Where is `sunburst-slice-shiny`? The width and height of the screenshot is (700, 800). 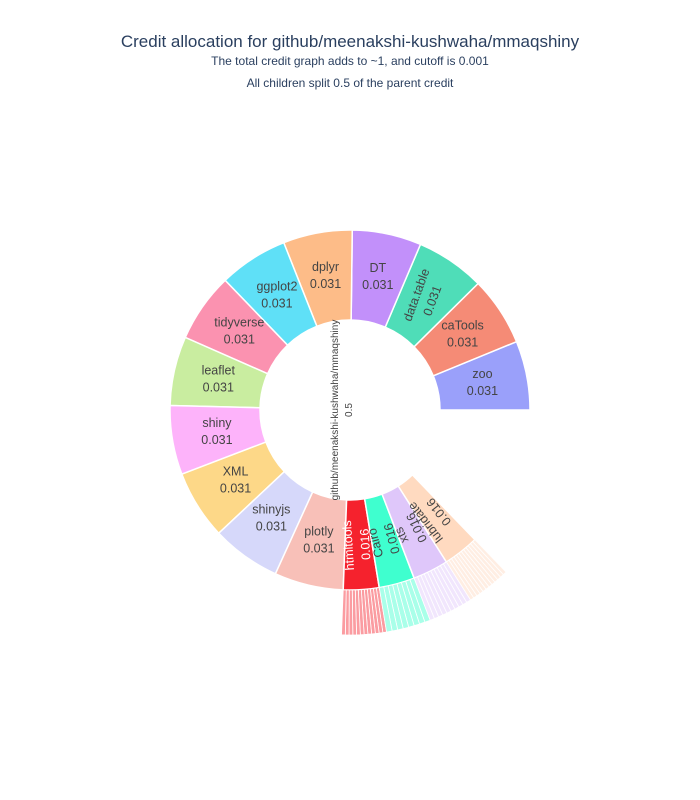 sunburst-slice-shiny is located at coordinates (218, 440).